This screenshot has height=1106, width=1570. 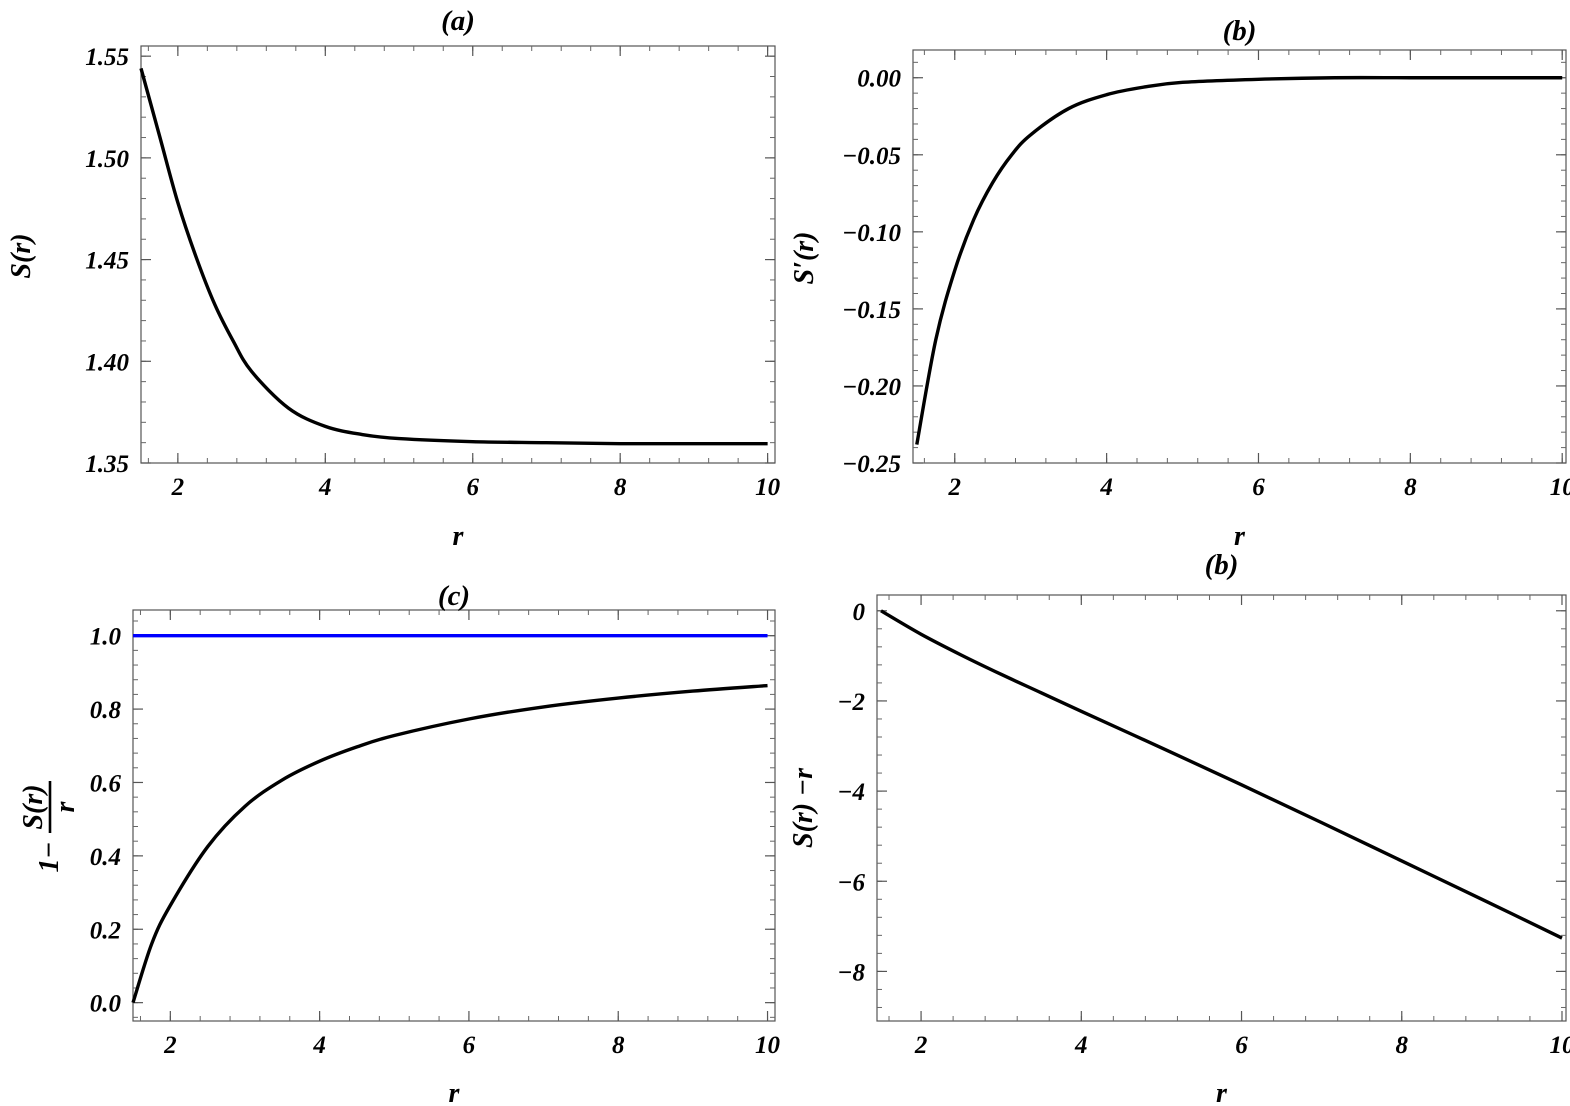 I want to click on y-tick-label: 1.40, so click(x=107, y=362).